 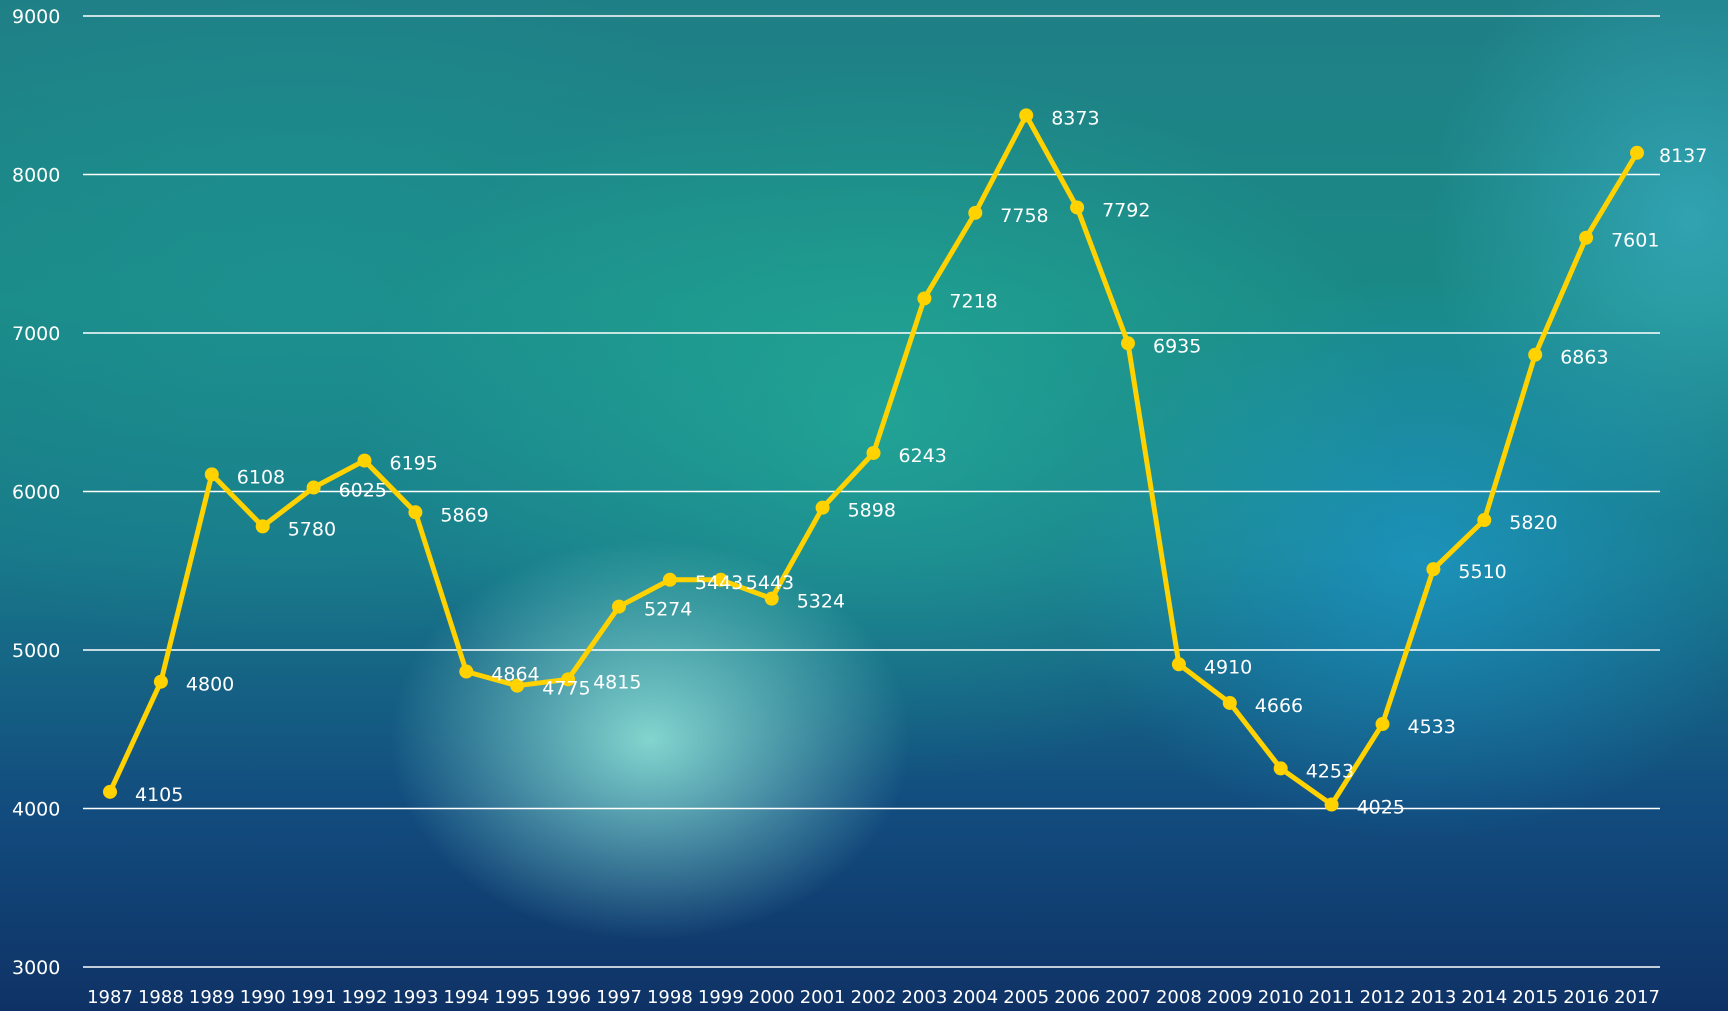 What do you see at coordinates (517, 997) in the screenshot?
I see `x-tick-label: 1995` at bounding box center [517, 997].